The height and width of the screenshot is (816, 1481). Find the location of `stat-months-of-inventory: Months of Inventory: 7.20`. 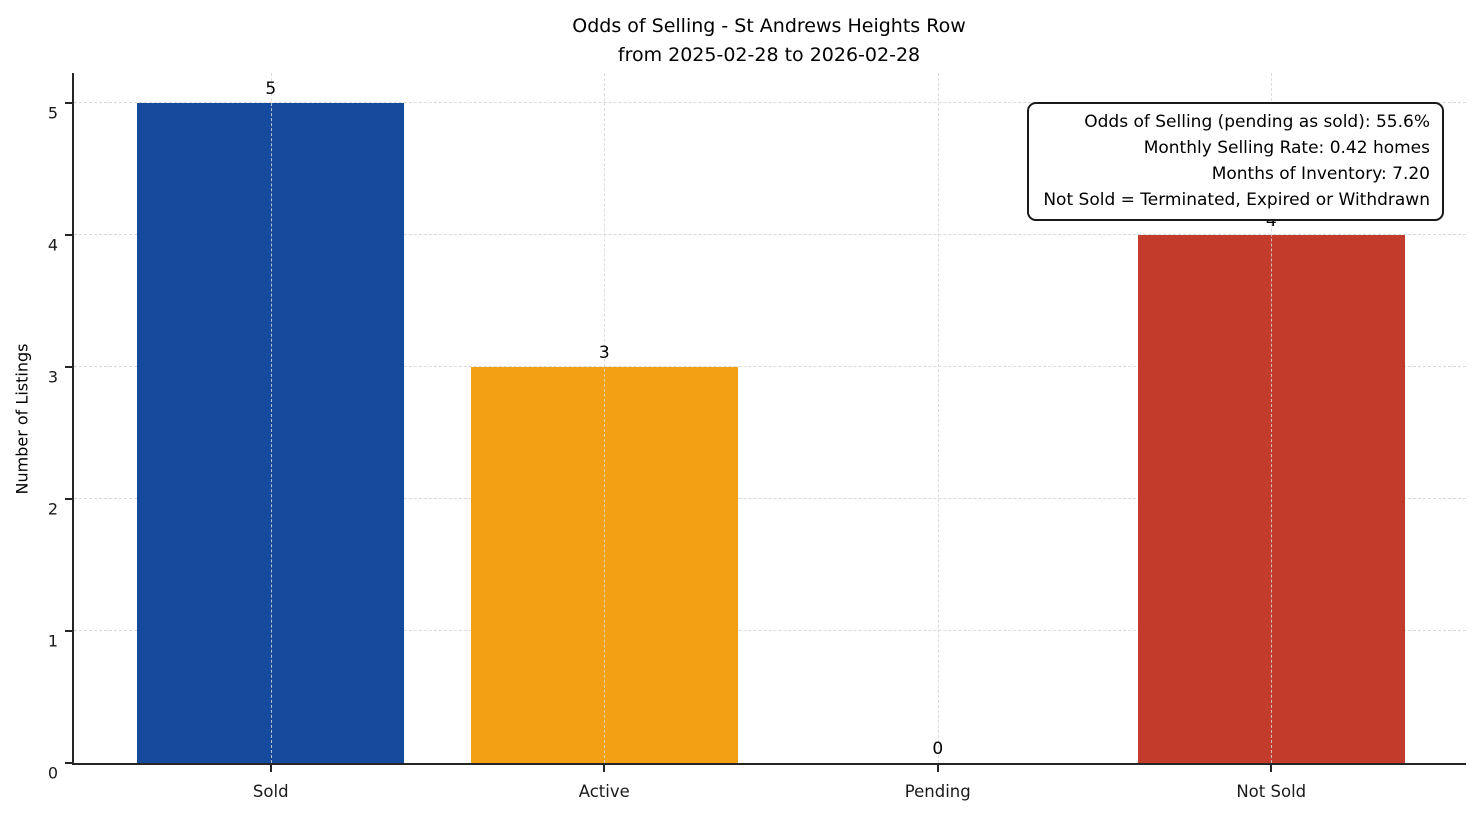

stat-months-of-inventory: Months of Inventory: 7.20 is located at coordinates (1320, 174).